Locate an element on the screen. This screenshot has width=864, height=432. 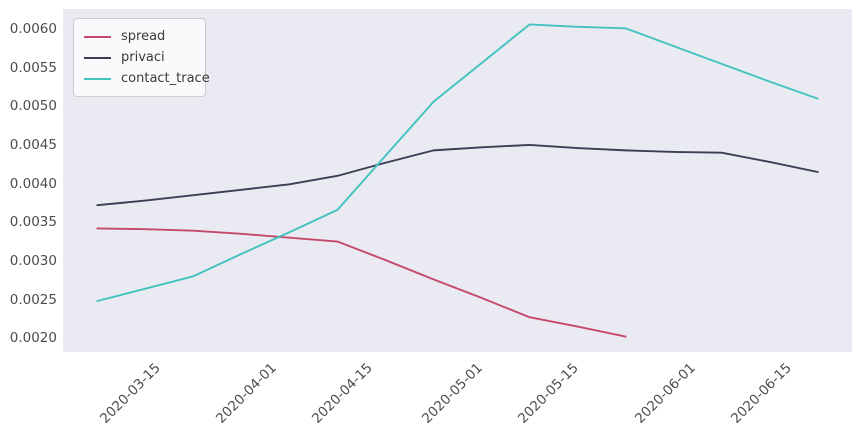
y-tick-label: 0.0045 is located at coordinates (33, 145).